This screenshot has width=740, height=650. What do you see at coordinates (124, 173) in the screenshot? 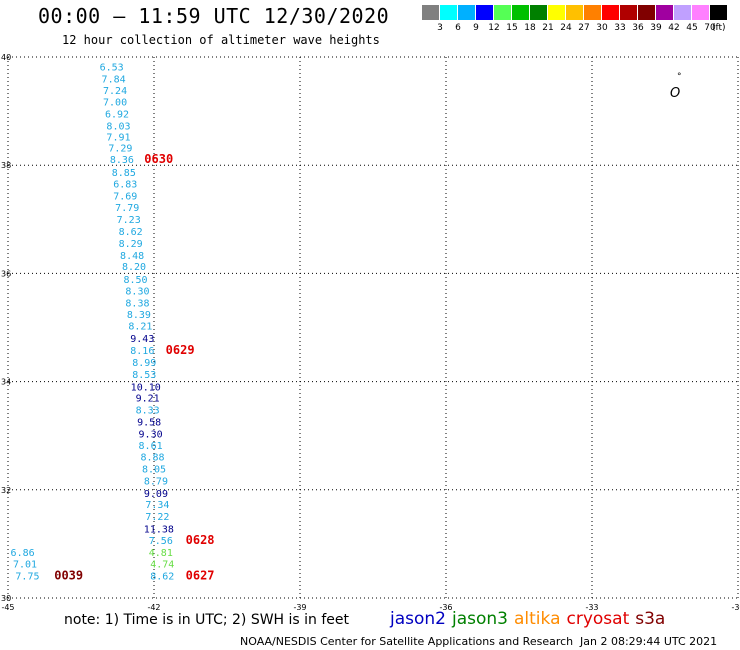
I see `swh-value: 8.85` at bounding box center [124, 173].